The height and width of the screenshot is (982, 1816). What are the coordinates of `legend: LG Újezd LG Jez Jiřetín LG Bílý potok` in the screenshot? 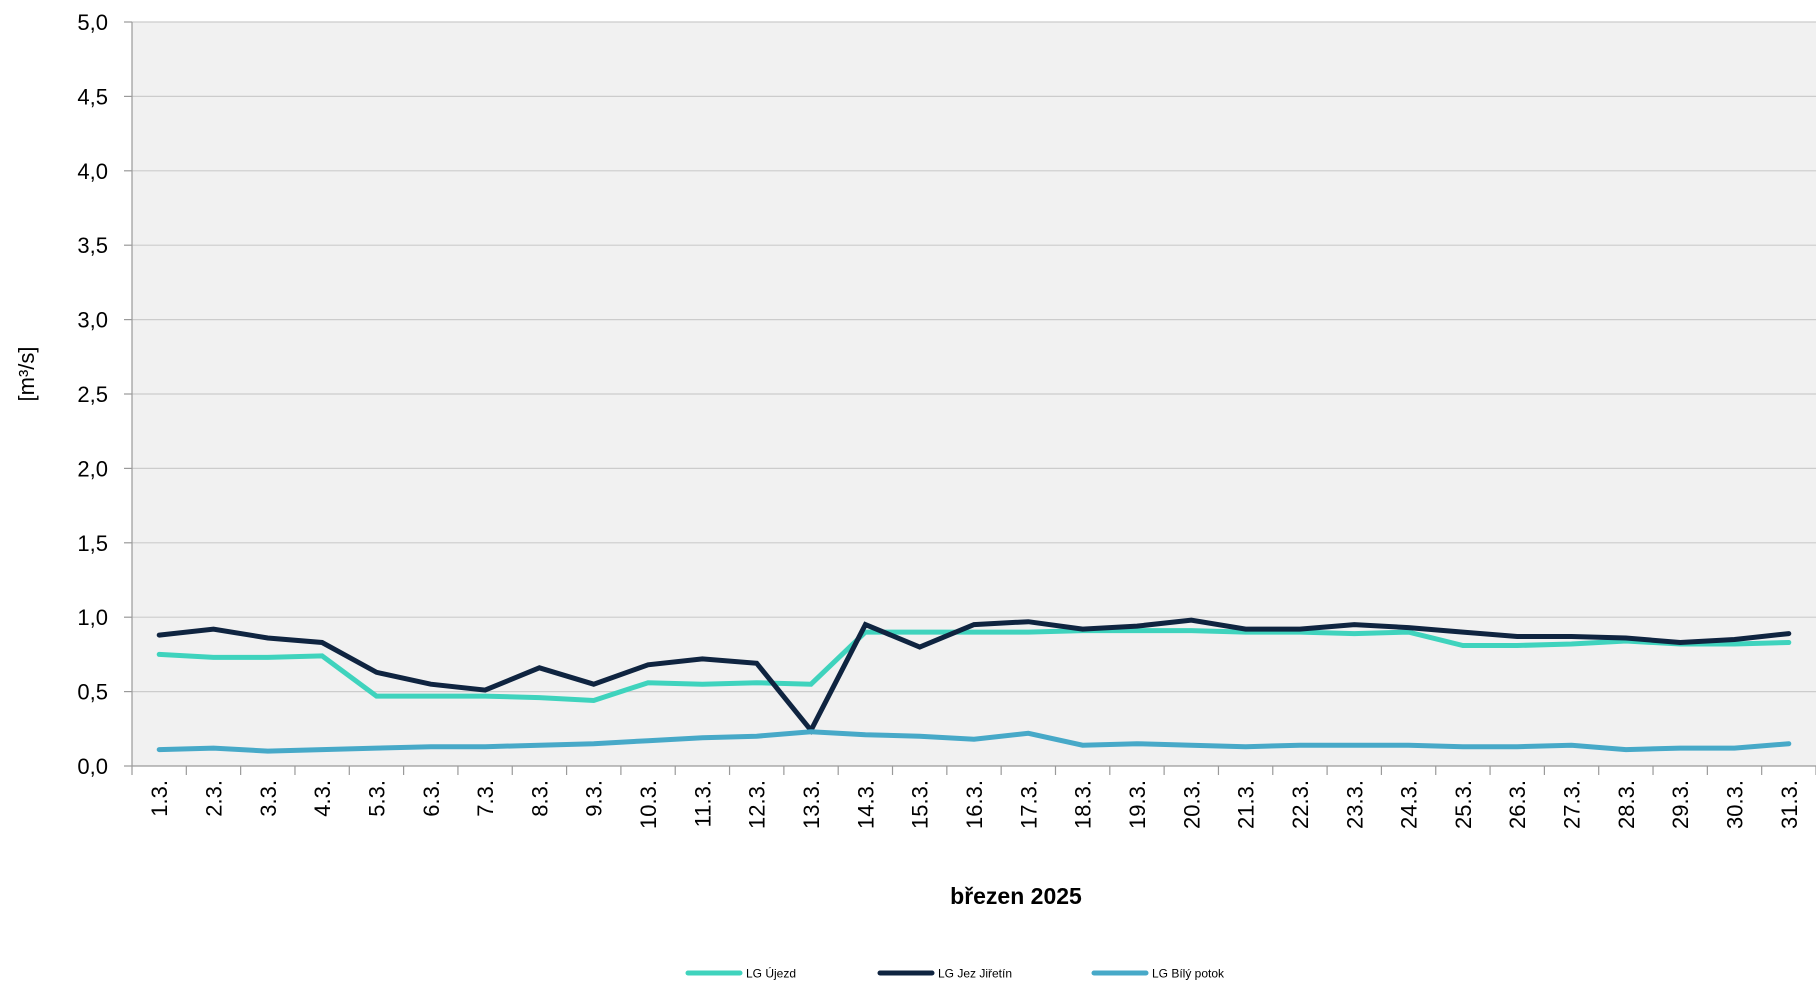 It's located at (955, 973).